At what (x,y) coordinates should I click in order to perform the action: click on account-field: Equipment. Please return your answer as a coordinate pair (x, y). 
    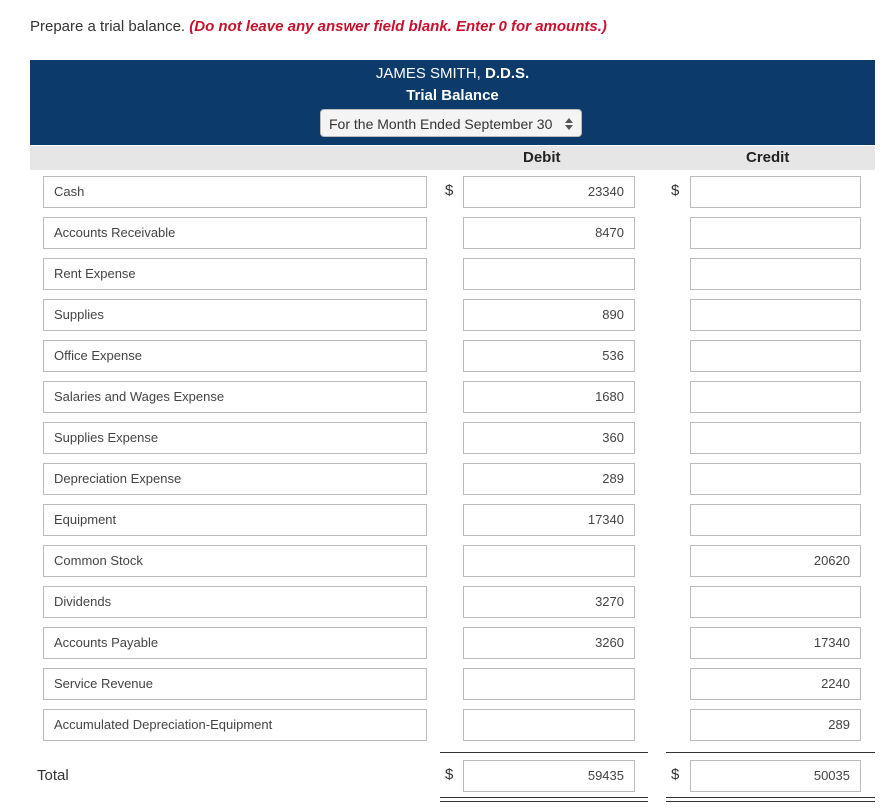
    Looking at the image, I should click on (235, 520).